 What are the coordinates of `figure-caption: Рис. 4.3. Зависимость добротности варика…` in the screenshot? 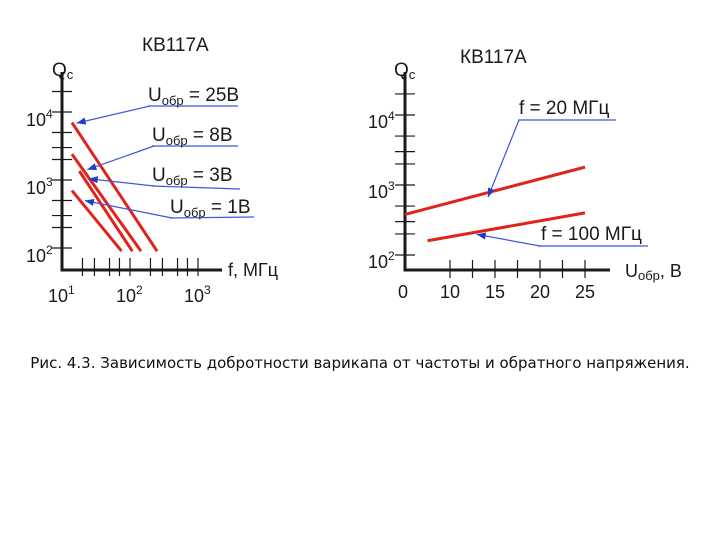 It's located at (360, 363).